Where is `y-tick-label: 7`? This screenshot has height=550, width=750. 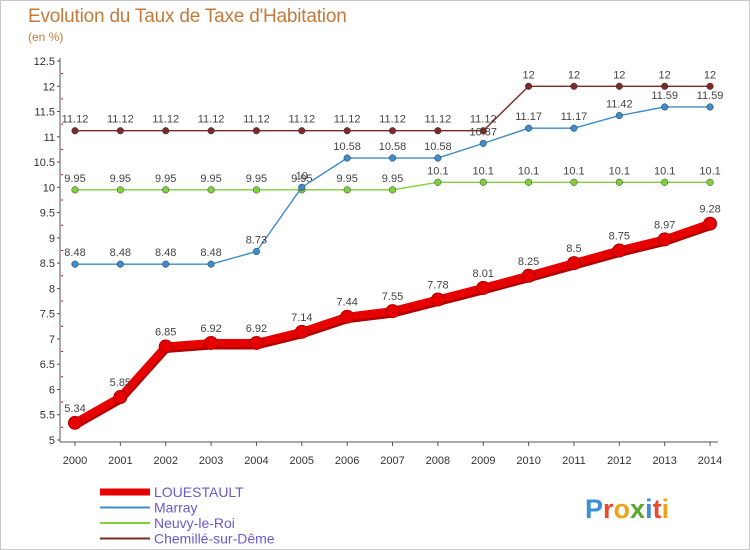
y-tick-label: 7 is located at coordinates (52, 340).